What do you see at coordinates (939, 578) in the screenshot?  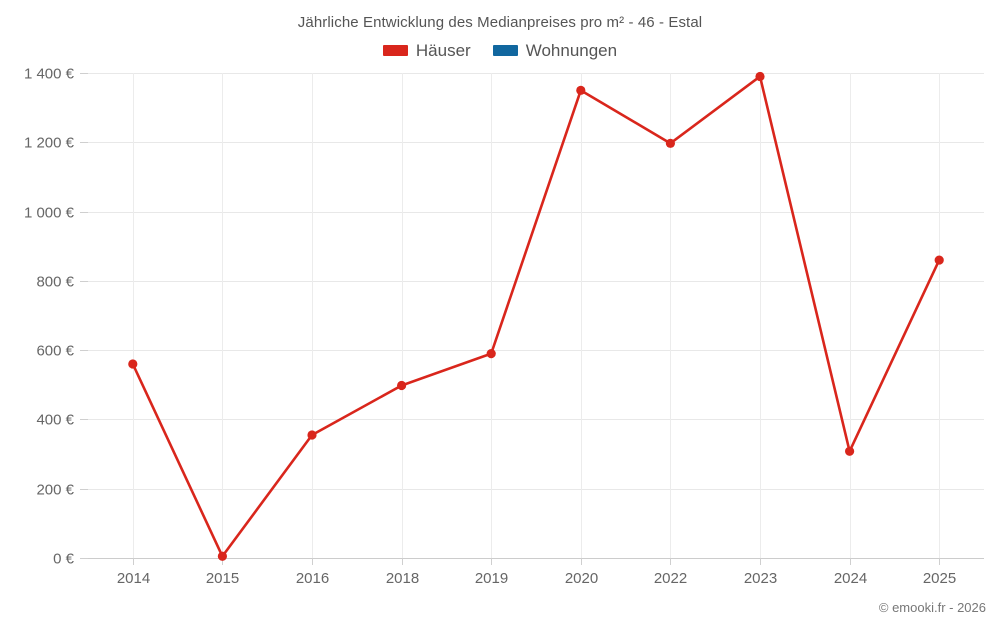 I see `x-axis-label: 2025` at bounding box center [939, 578].